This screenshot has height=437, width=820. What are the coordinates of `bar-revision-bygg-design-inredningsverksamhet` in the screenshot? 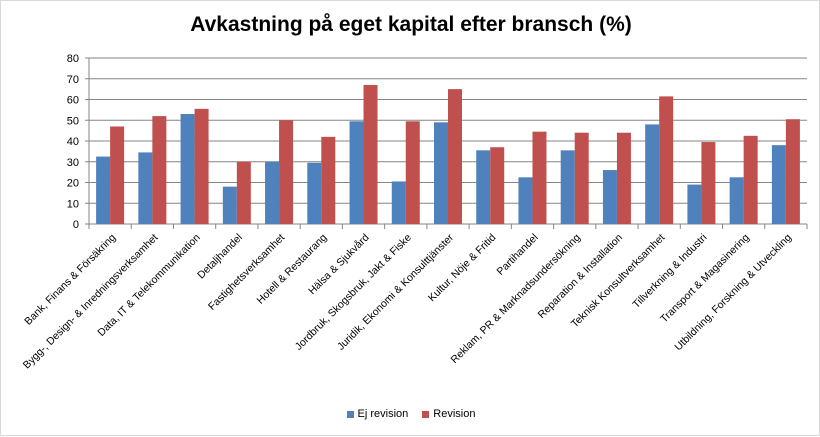 It's located at (159, 170).